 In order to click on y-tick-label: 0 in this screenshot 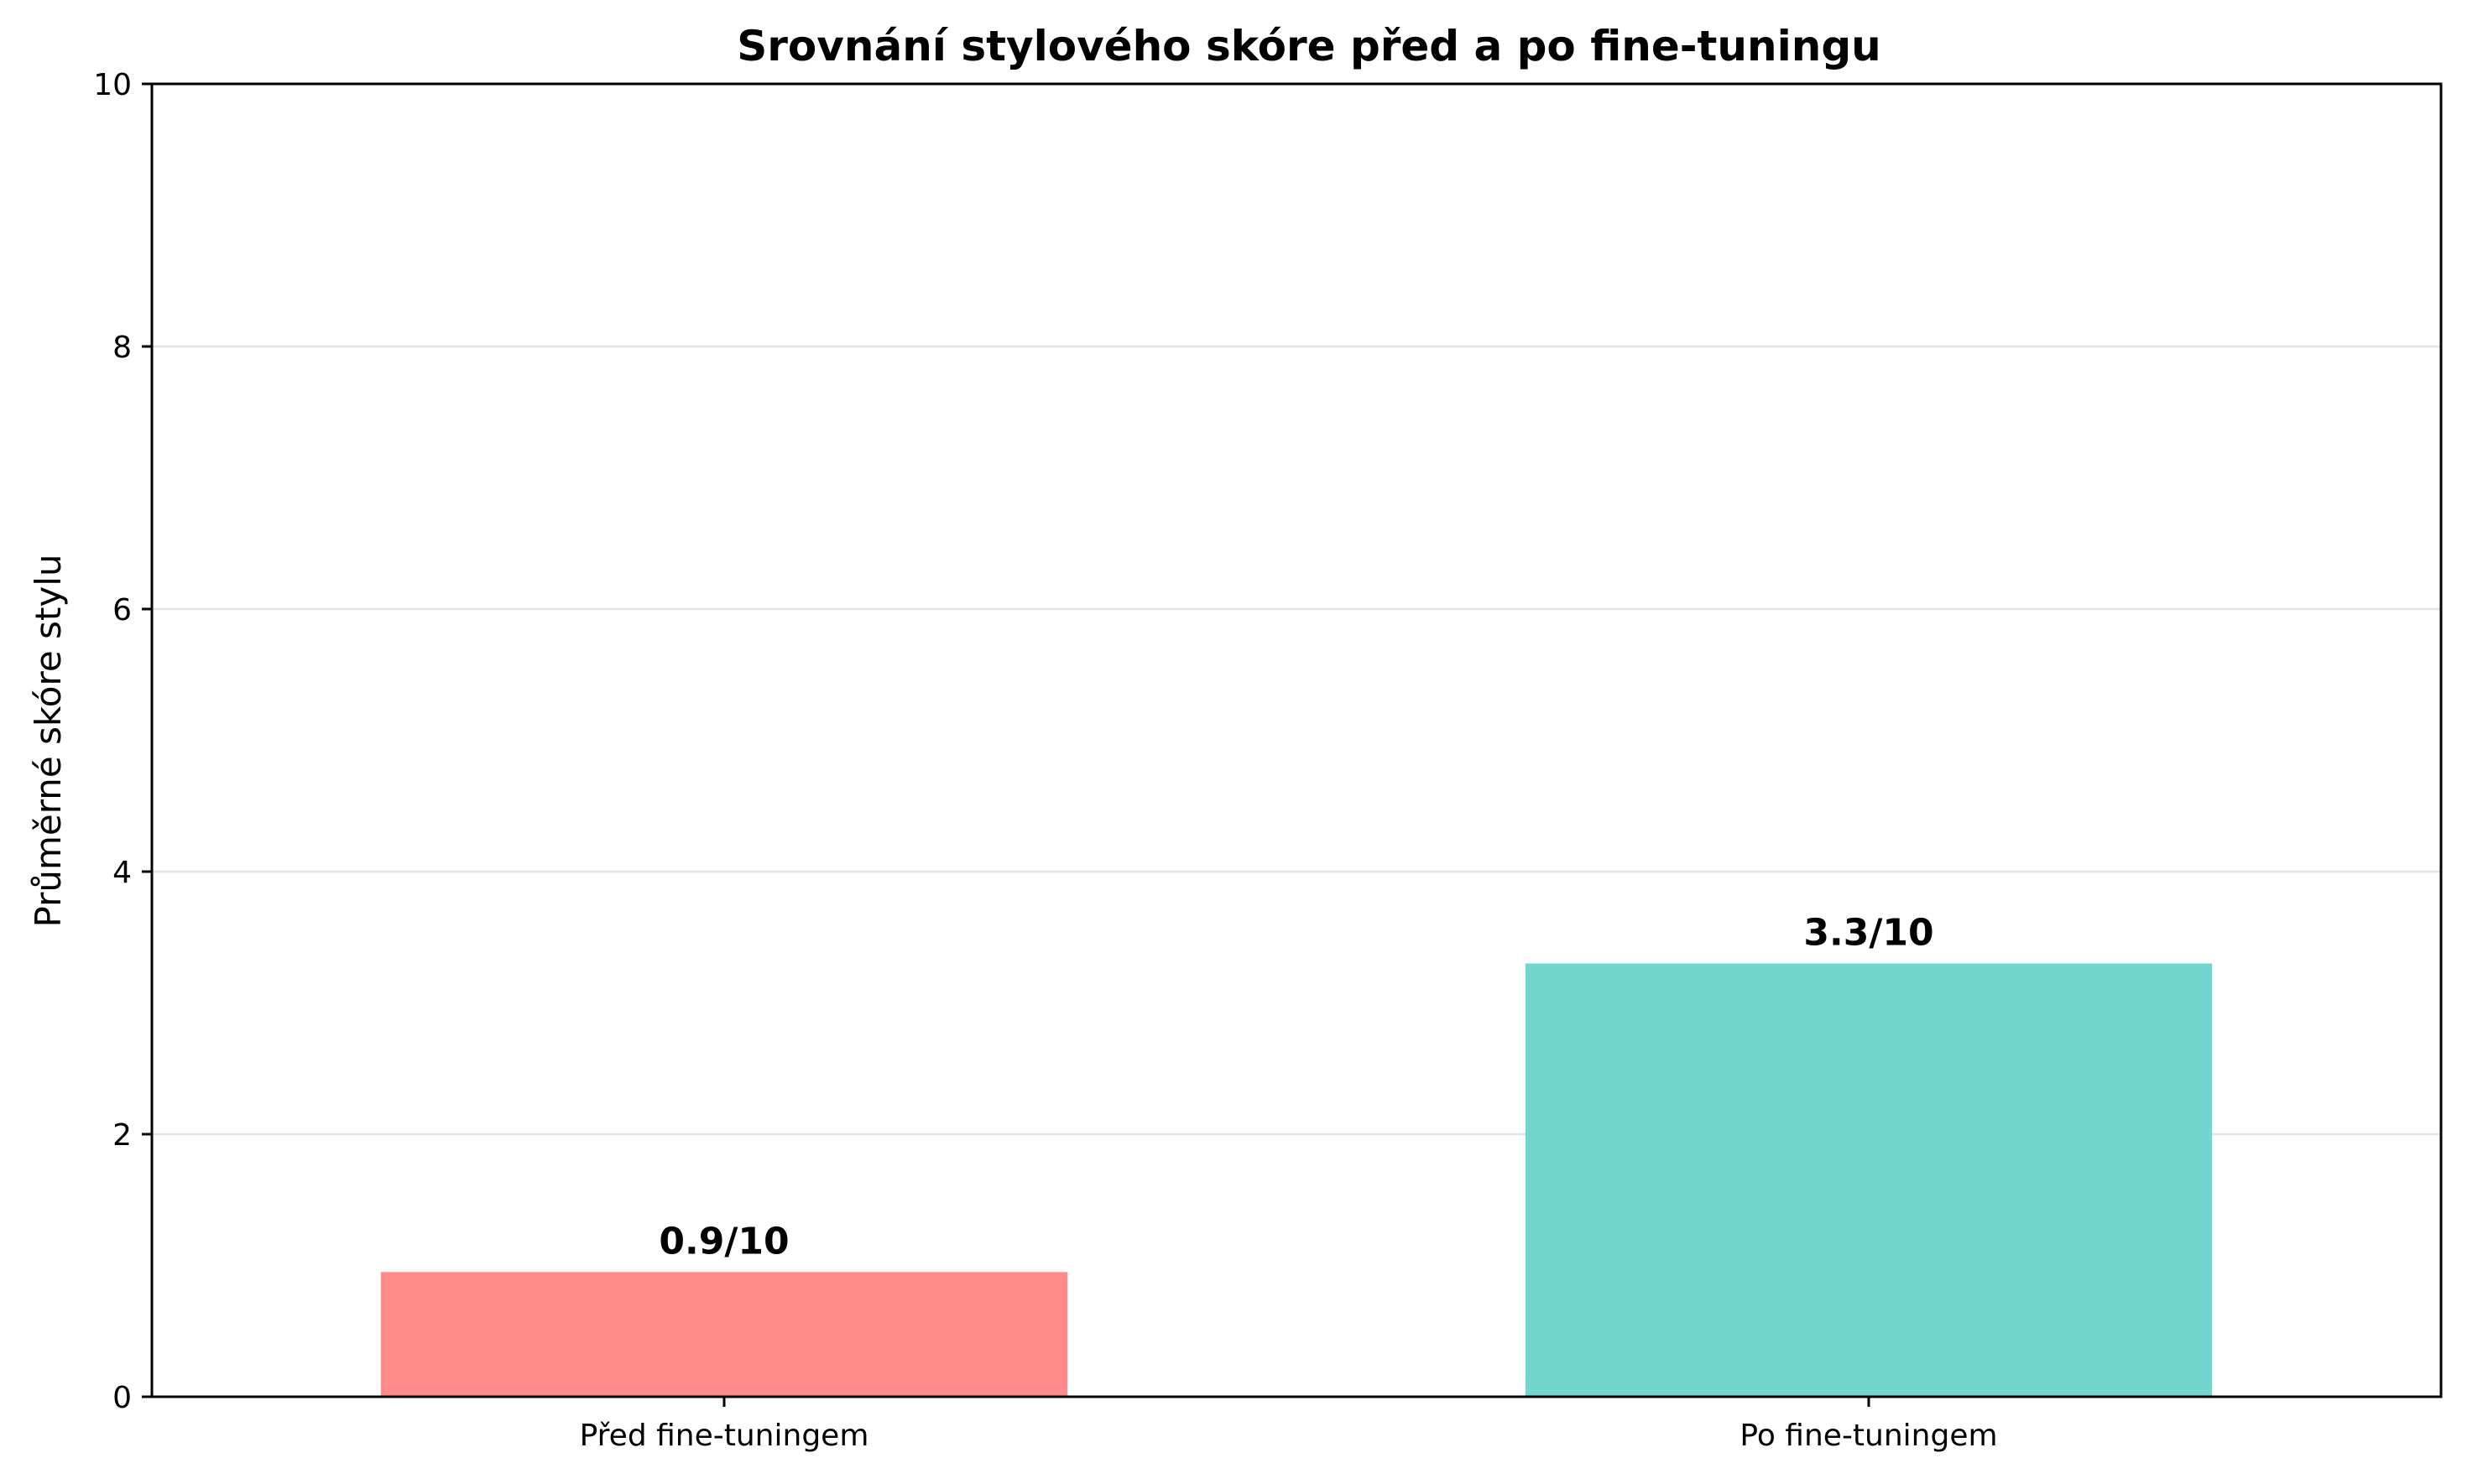, I will do `click(122, 1398)`.